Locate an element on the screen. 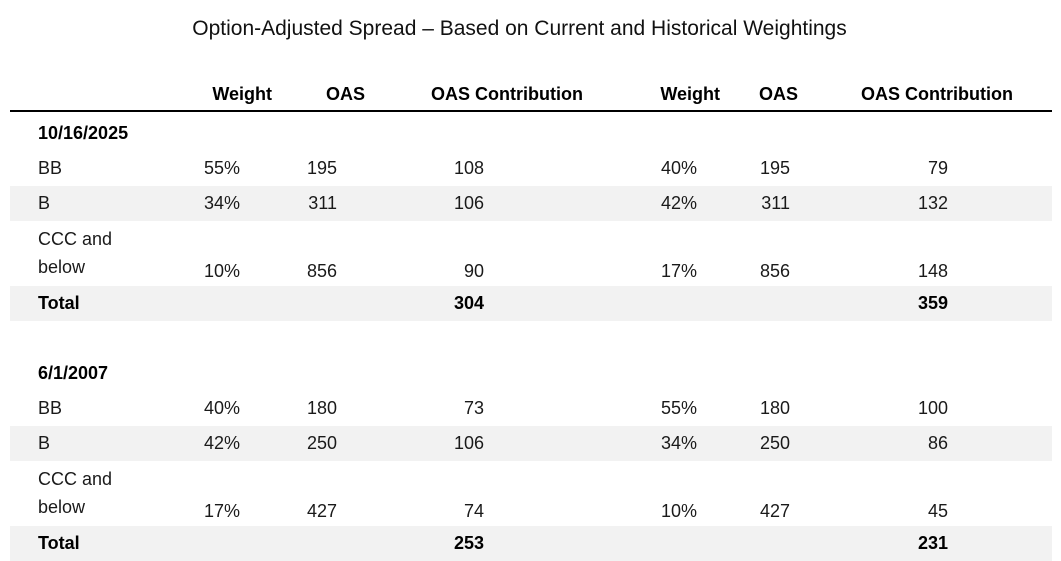 The width and height of the screenshot is (1061, 561). cell-weight-historical: 17% is located at coordinates (678, 271).